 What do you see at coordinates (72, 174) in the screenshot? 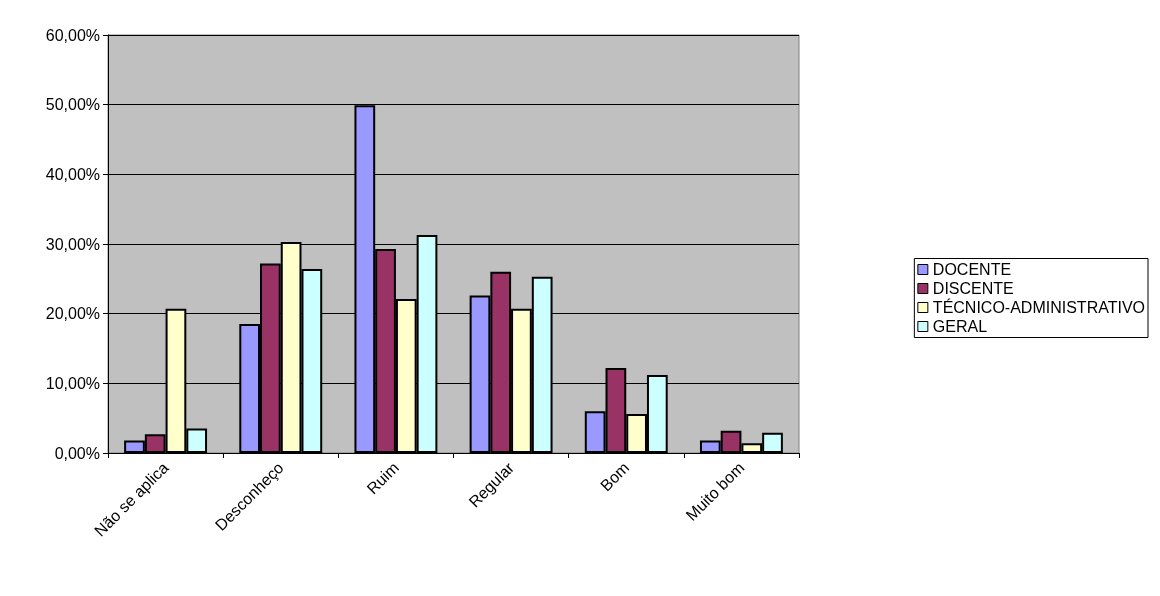
I see `y-tick-label: 40,00%` at bounding box center [72, 174].